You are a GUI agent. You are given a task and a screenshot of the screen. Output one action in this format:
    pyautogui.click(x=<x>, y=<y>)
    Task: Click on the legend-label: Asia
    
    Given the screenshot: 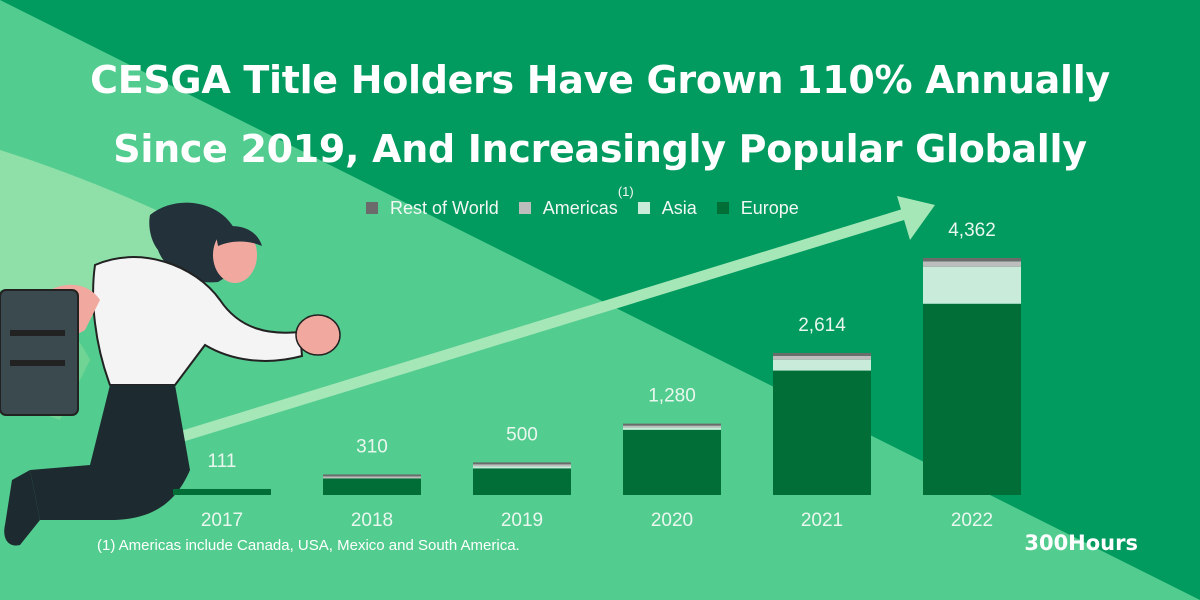 What is the action you would take?
    pyautogui.click(x=679, y=207)
    